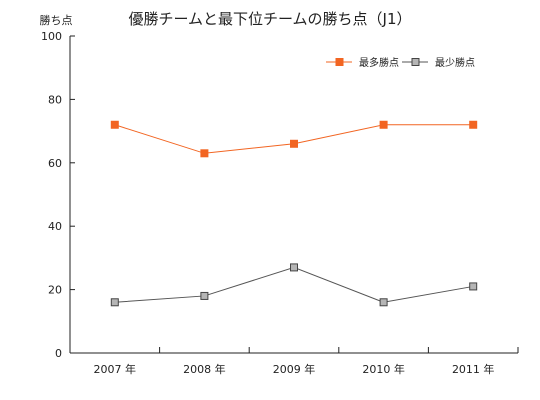  Describe the element at coordinates (473, 369) in the screenshot. I see `x-tick-label: 2011 年` at that location.